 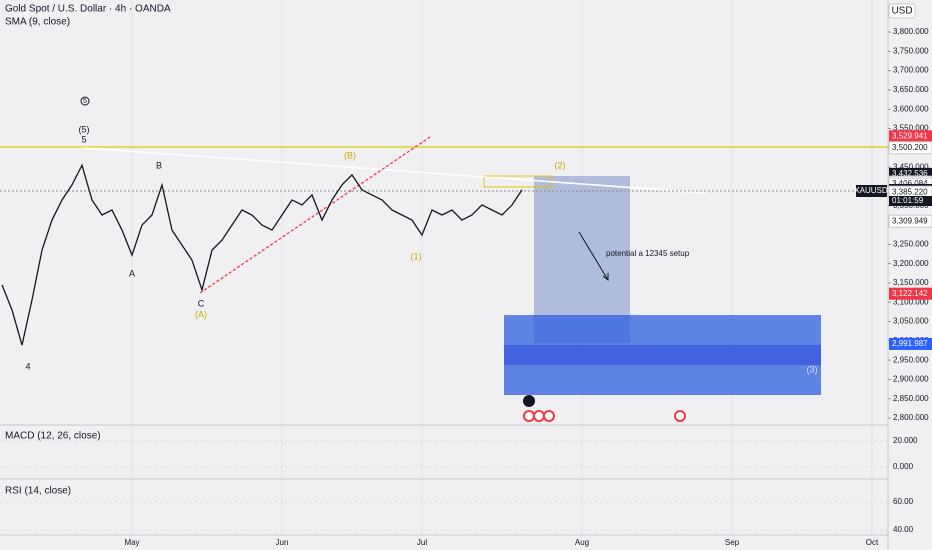 I want to click on symbol-tag, so click(x=871, y=191).